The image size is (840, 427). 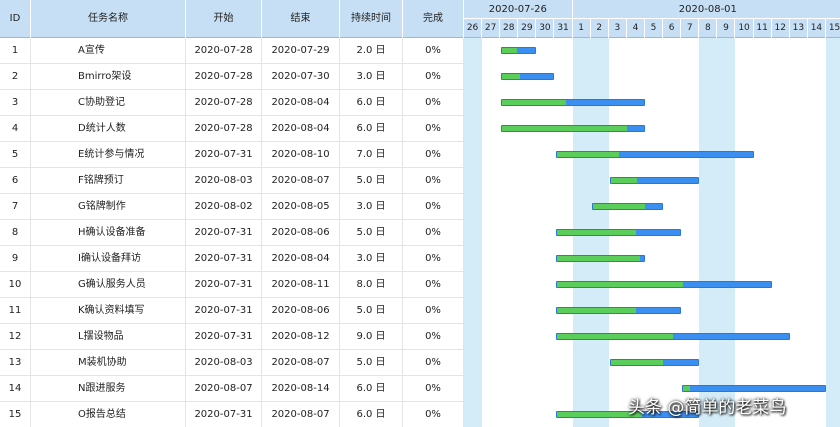 What do you see at coordinates (232, 155) in the screenshot?
I see `table-row: 5 E统计参与情况 2020-07-31 2020-08-10 7.0 日 0%` at bounding box center [232, 155].